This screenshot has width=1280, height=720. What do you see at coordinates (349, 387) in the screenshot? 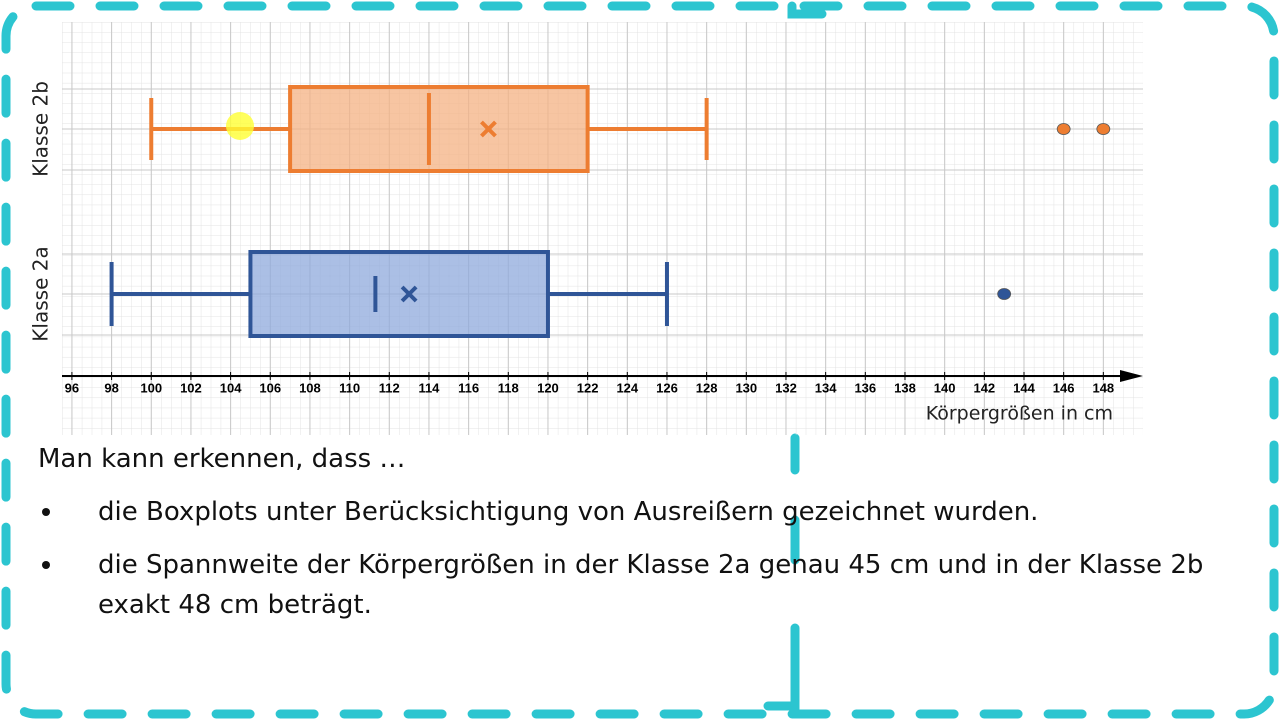
I see `x-tick-label: 110` at bounding box center [349, 387].